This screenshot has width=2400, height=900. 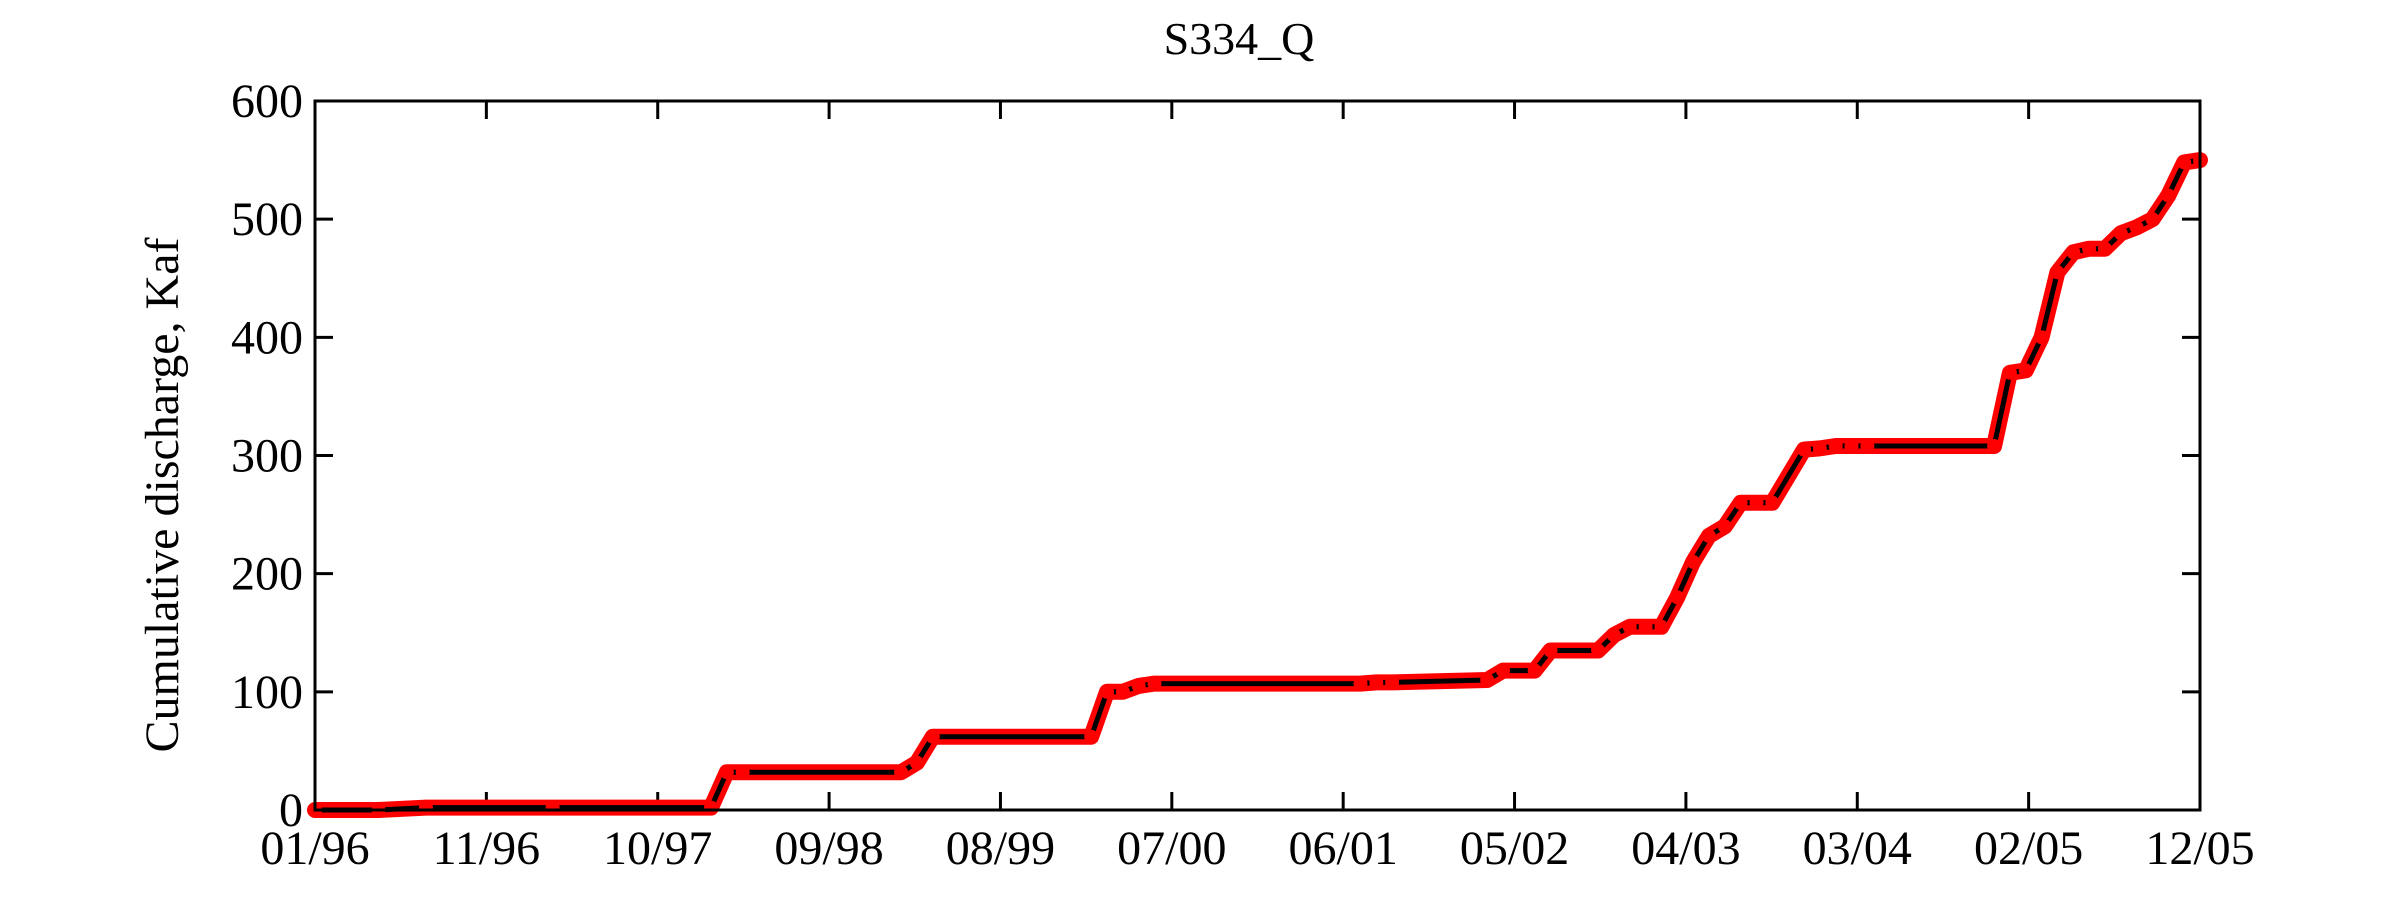 What do you see at coordinates (267, 692) in the screenshot?
I see `y-tick-label: 100` at bounding box center [267, 692].